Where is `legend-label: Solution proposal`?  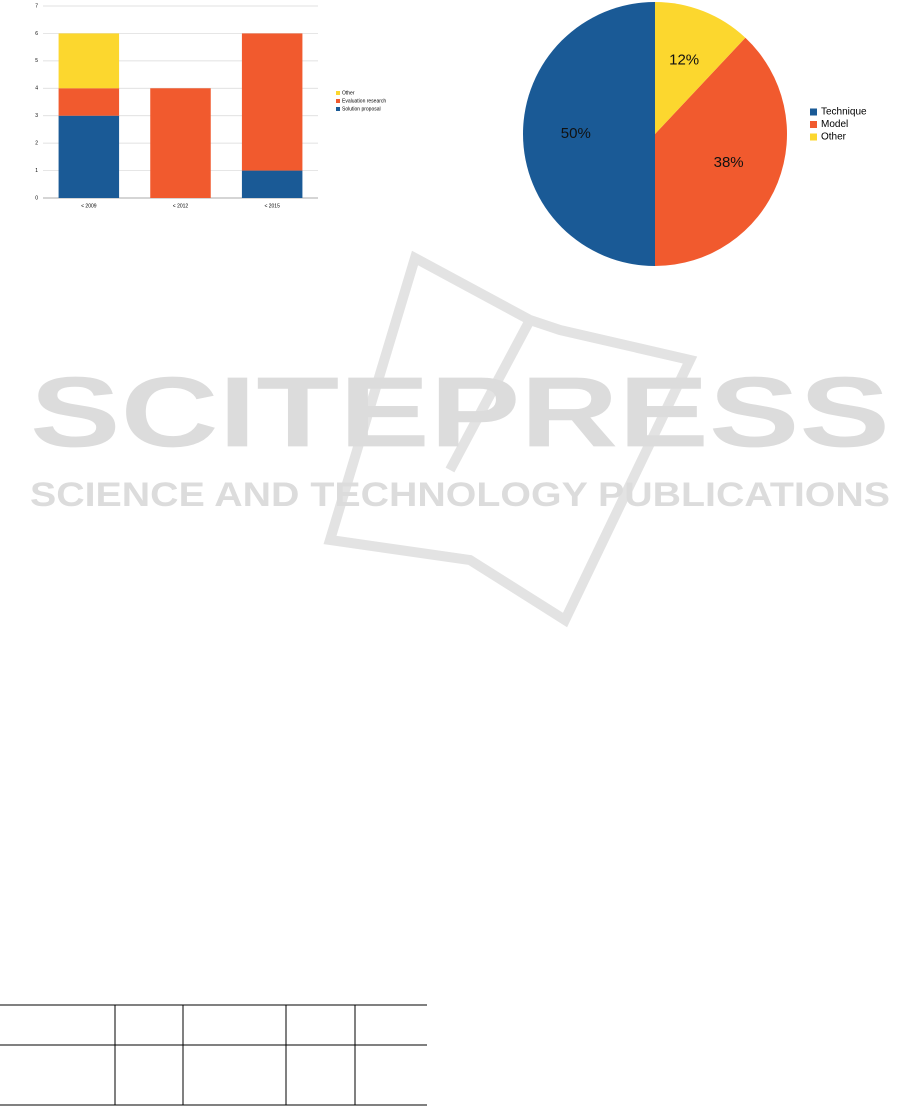
legend-label: Solution proposal is located at coordinates (361, 109).